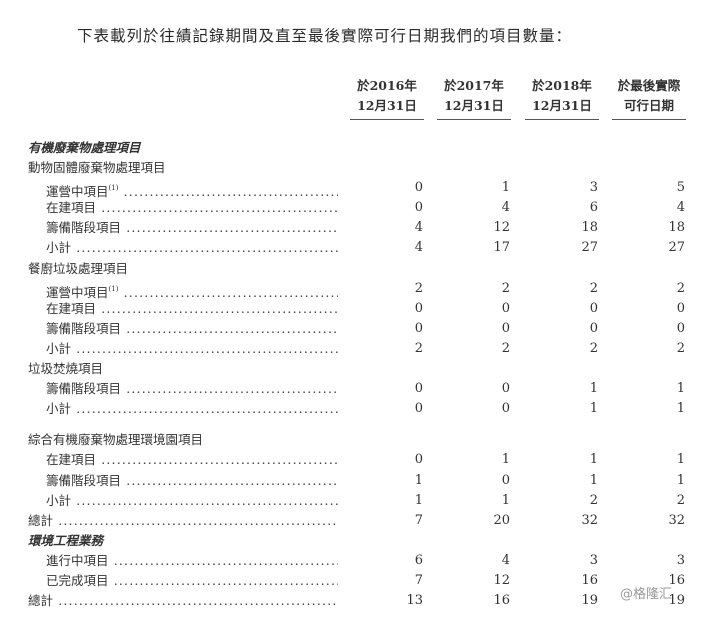  I want to click on row-label: 綜合有機廢棄物處理環境園項目, so click(183, 440).